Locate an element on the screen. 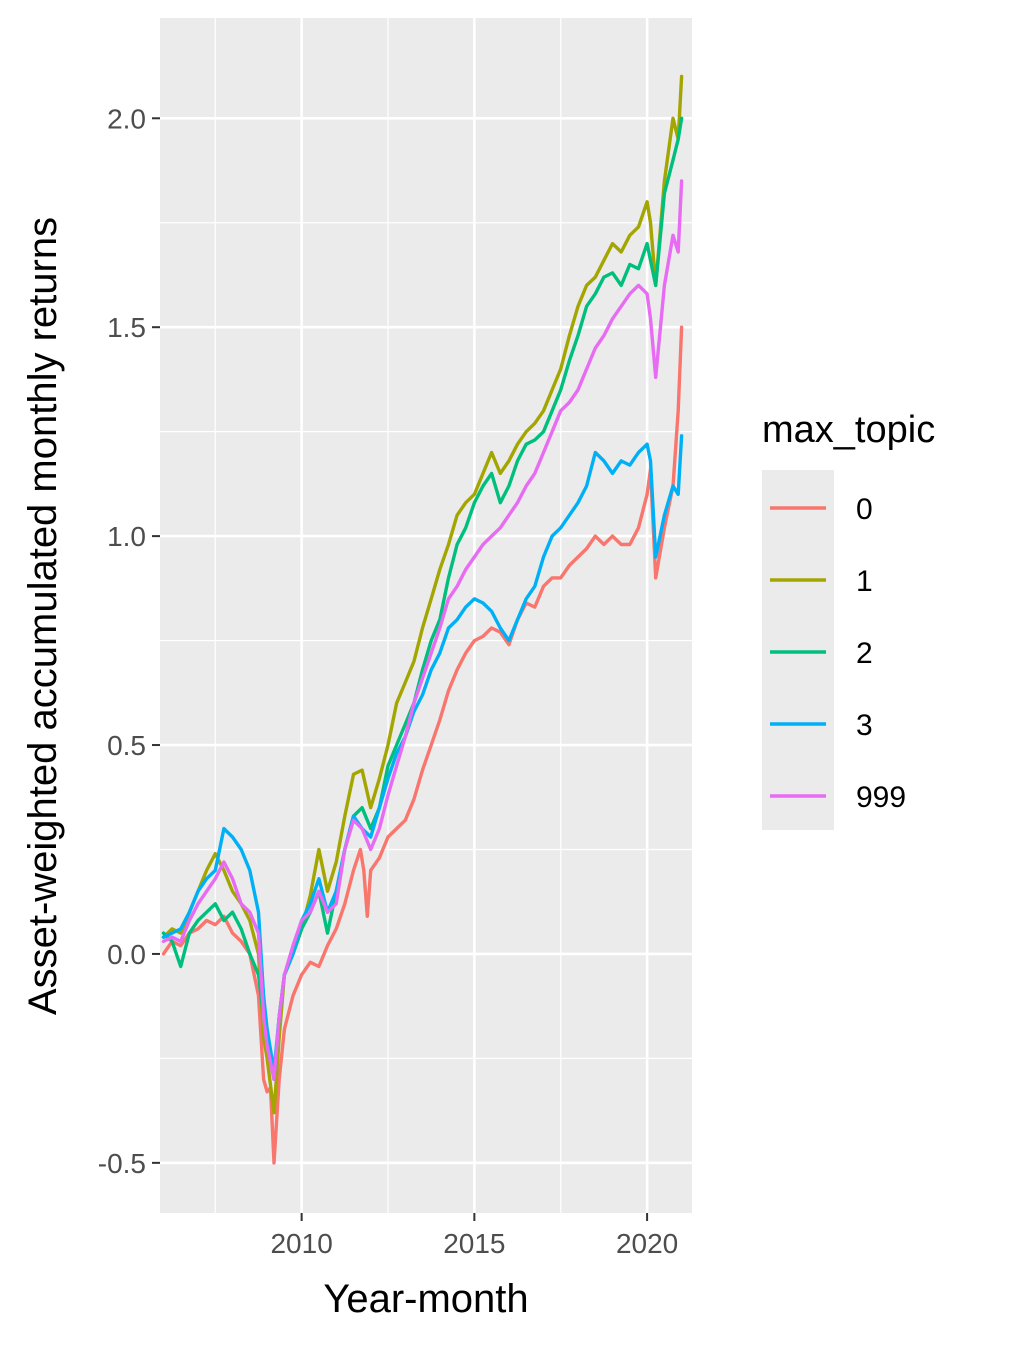 Image resolution: width=1016 pixels, height=1345 pixels. legend-label-2: 2 is located at coordinates (864, 653).